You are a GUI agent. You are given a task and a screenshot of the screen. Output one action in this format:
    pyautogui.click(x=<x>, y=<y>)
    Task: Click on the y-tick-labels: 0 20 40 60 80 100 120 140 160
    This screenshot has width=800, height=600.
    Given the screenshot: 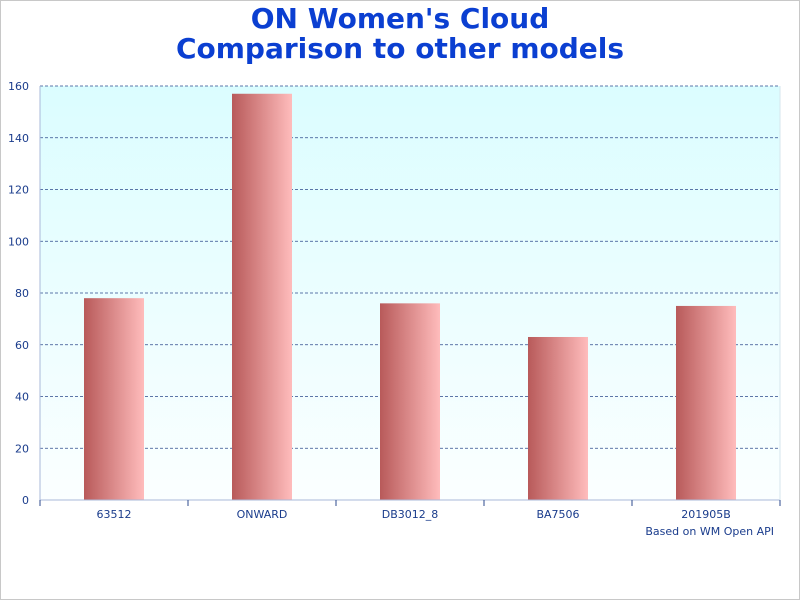 What is the action you would take?
    pyautogui.click(x=18, y=293)
    